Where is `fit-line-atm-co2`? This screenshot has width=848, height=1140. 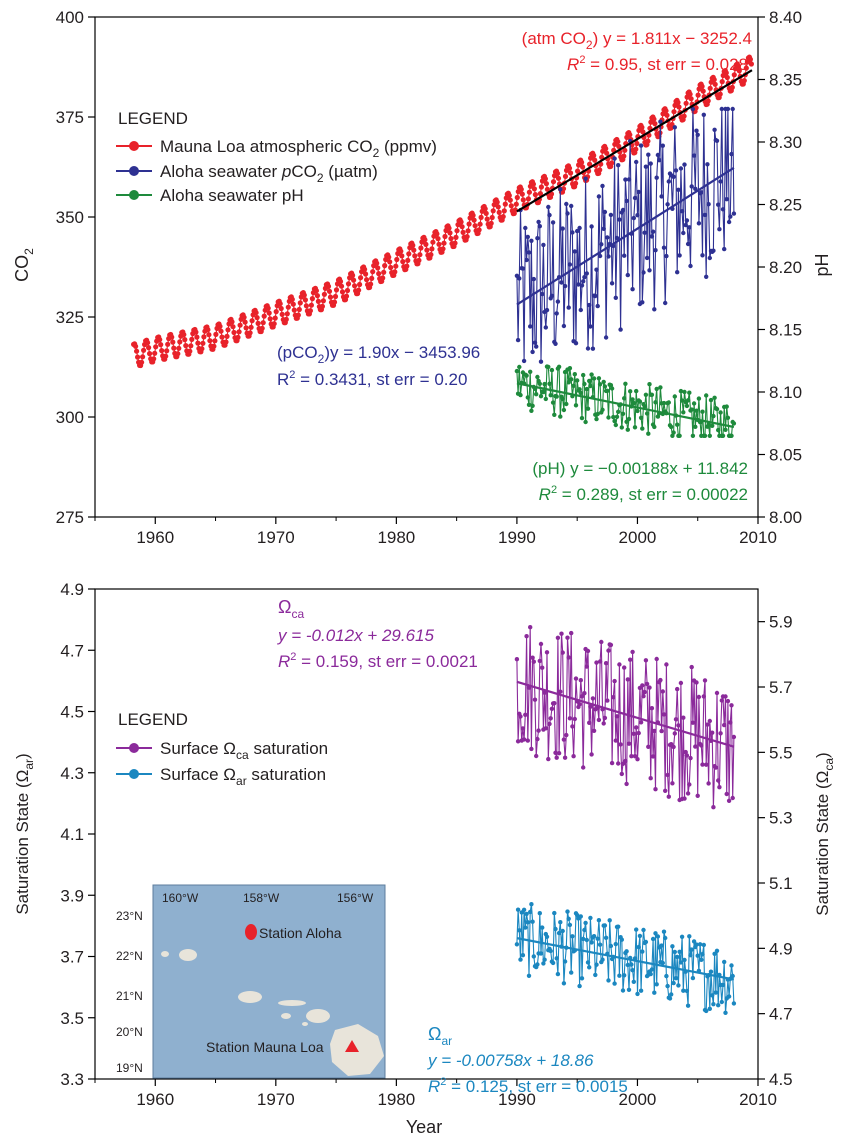
fit-line-atm-co2 is located at coordinates (634, 141).